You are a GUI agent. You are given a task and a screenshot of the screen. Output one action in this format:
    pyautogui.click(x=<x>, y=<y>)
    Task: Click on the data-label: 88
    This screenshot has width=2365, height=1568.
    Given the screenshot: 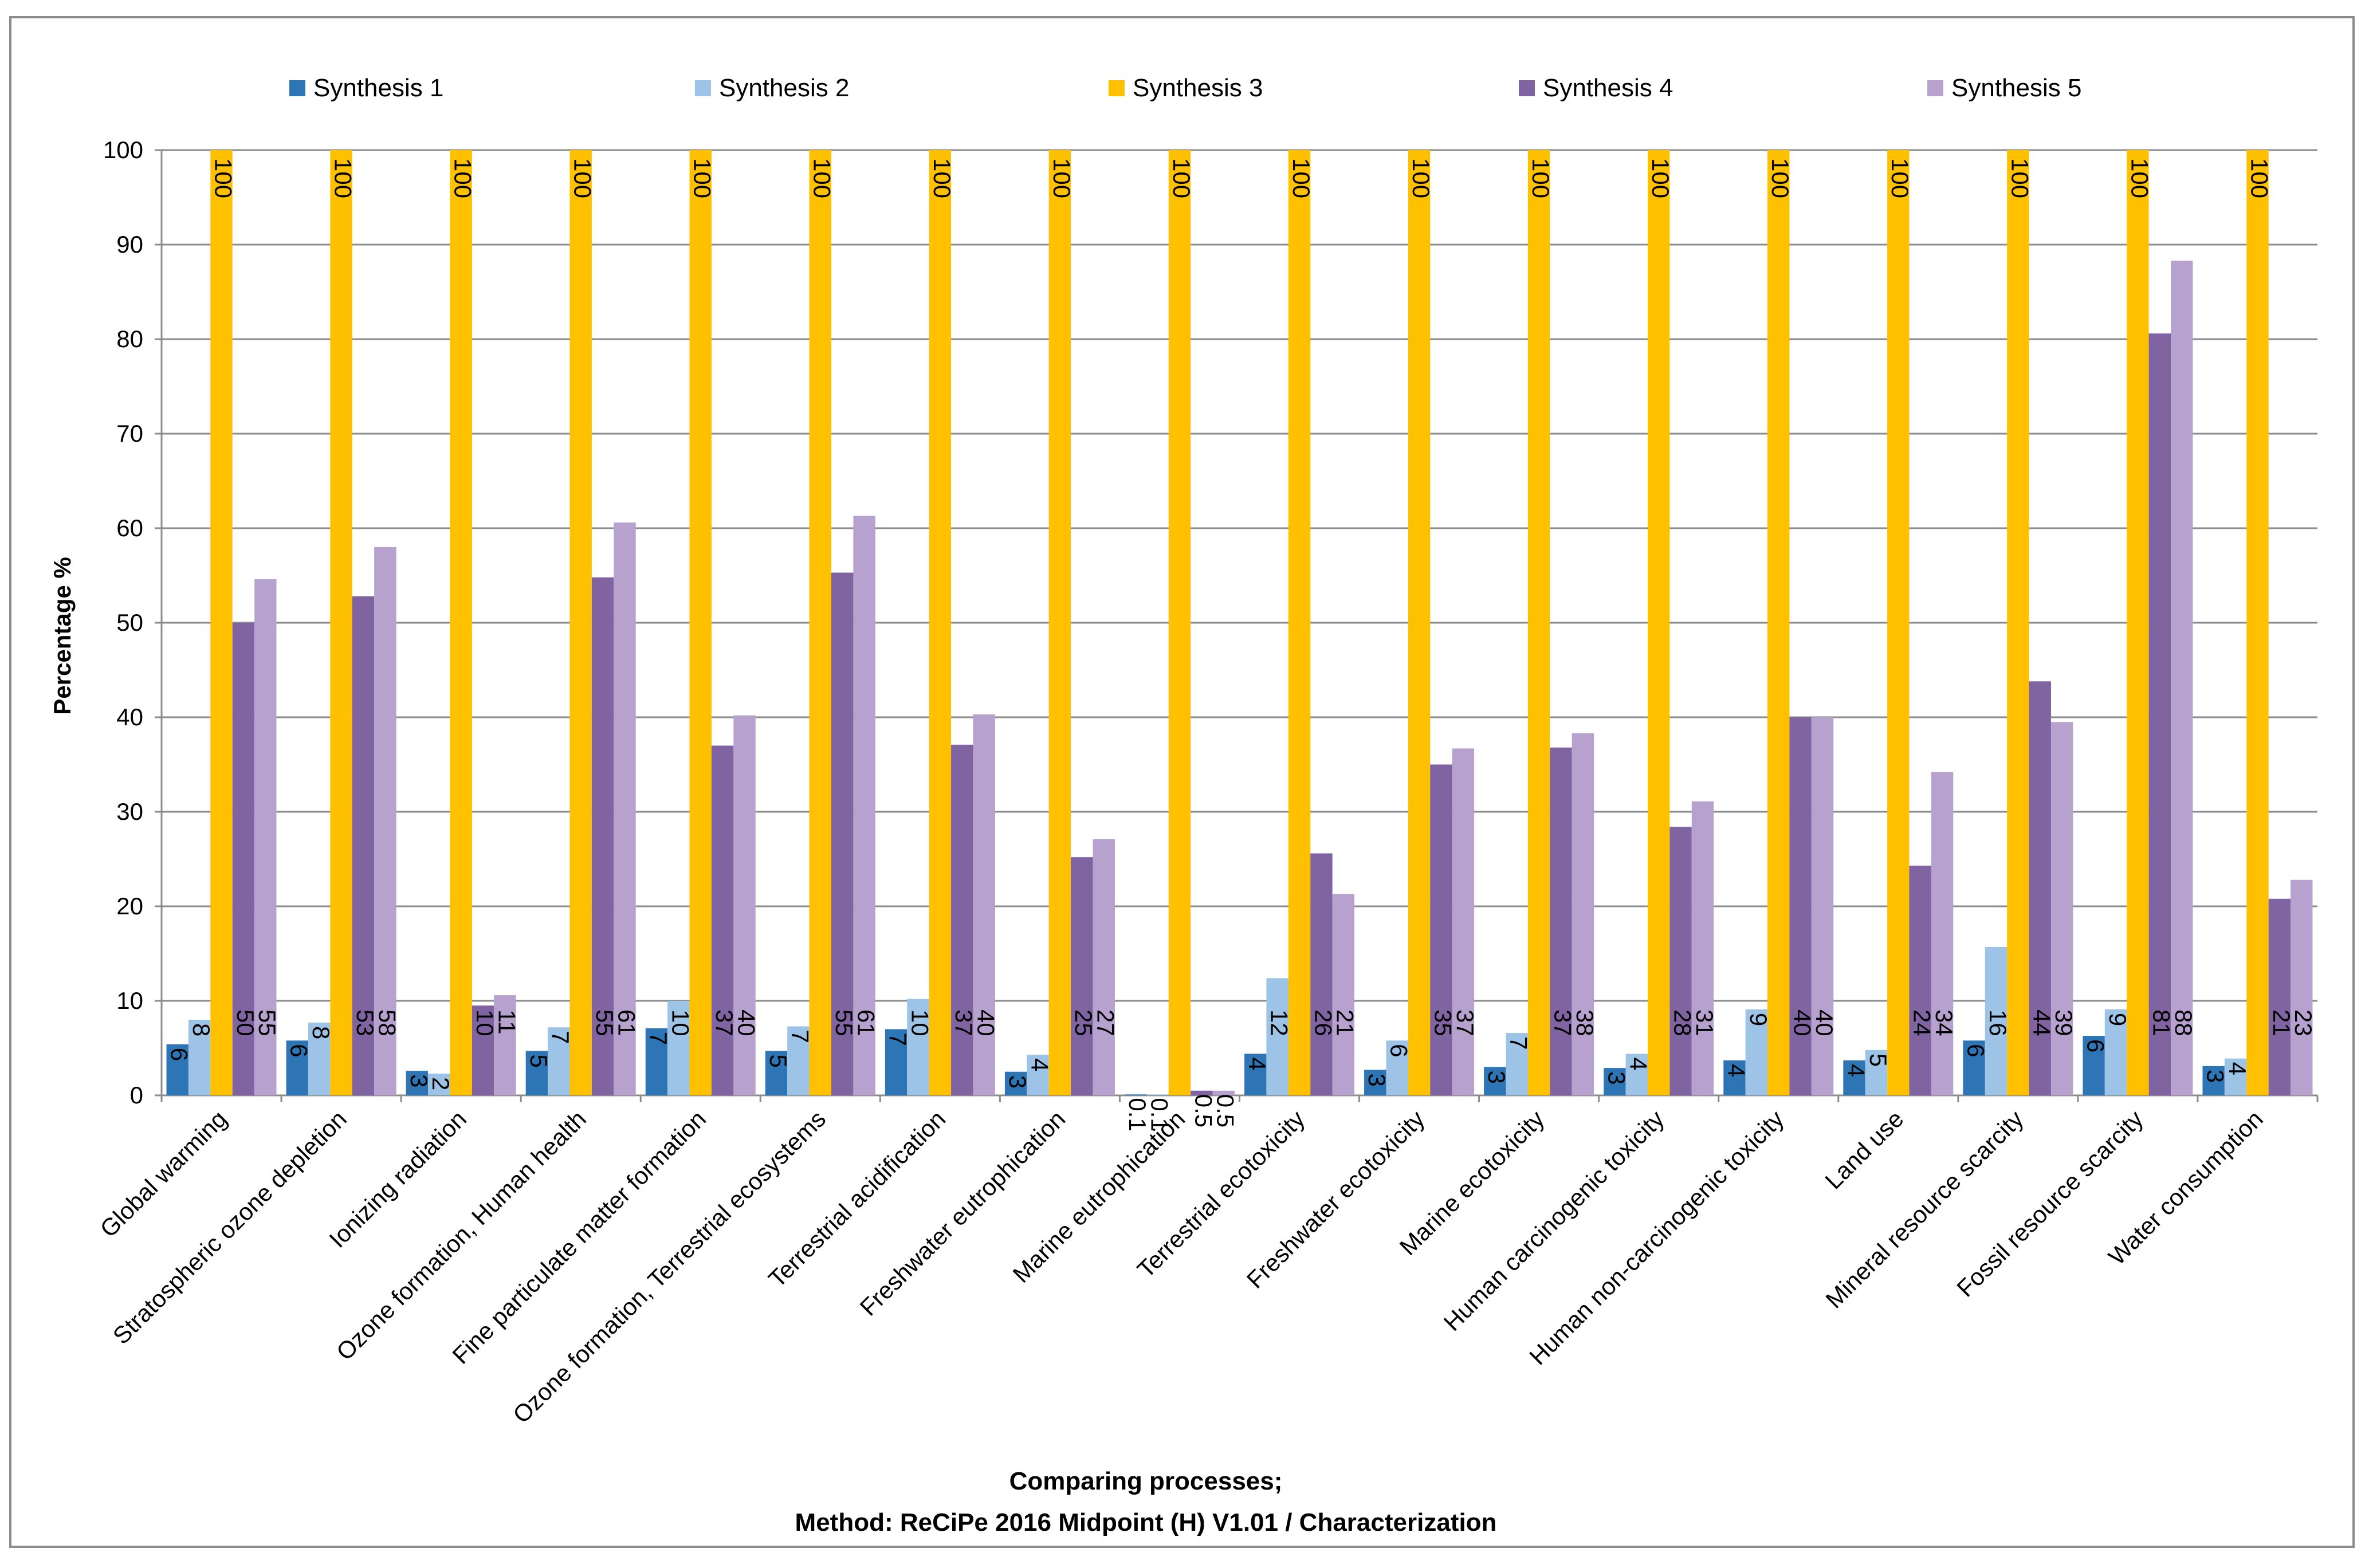 What is the action you would take?
    pyautogui.click(x=2183, y=1022)
    